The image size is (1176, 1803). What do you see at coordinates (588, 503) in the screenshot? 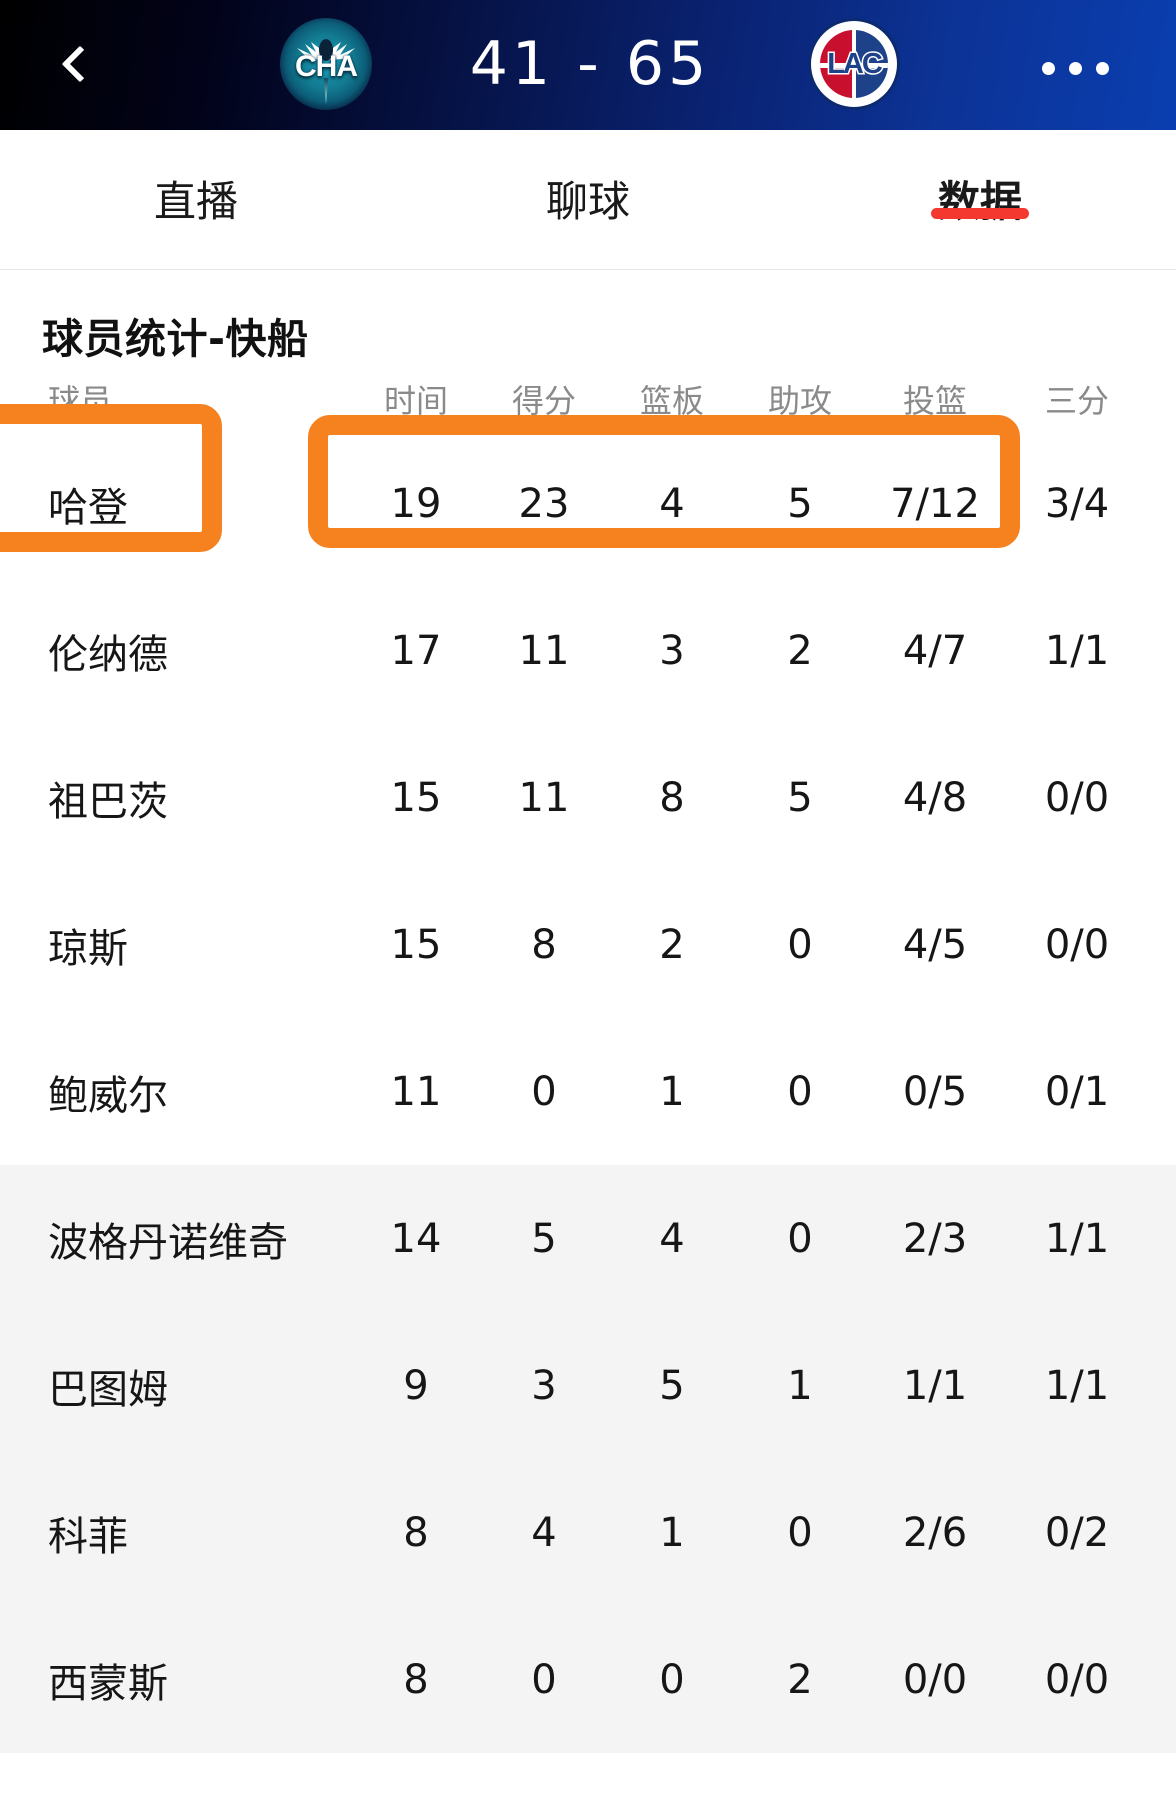
I see `table-row: 哈登 19 23 4 5 7/12 3/4` at bounding box center [588, 503].